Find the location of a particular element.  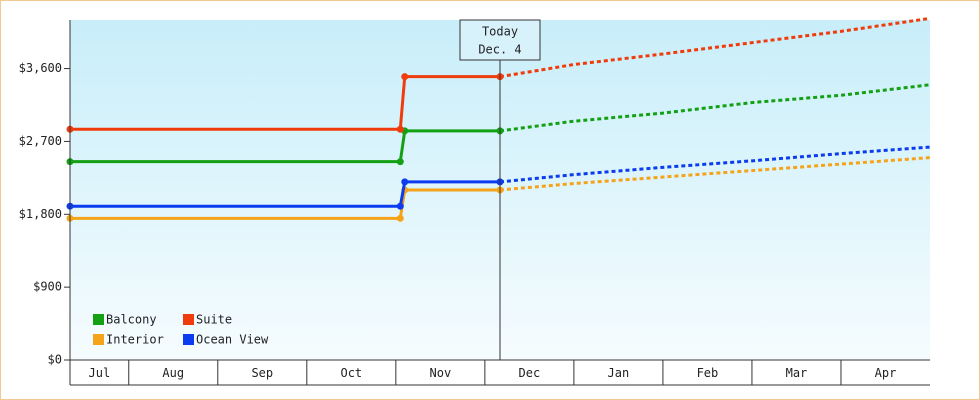

x-tick-label: Feb is located at coordinates (708, 373).